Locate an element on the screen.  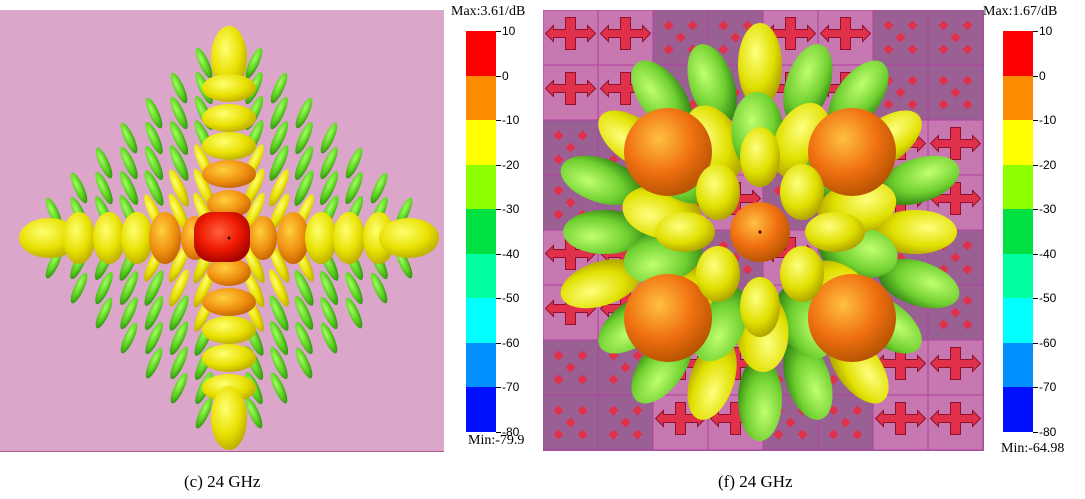
colorbar-tick-label: -20 is located at coordinates (1044, 164).